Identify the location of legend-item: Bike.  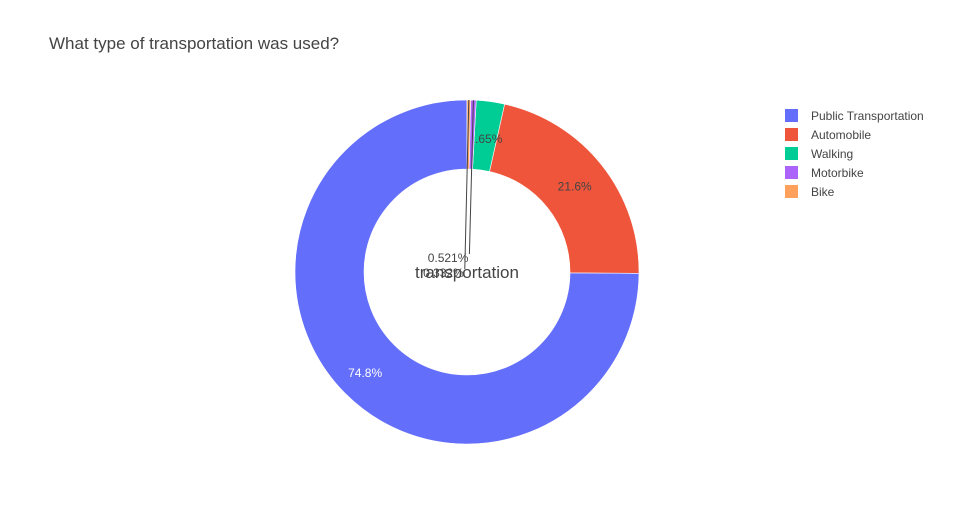
(854, 191).